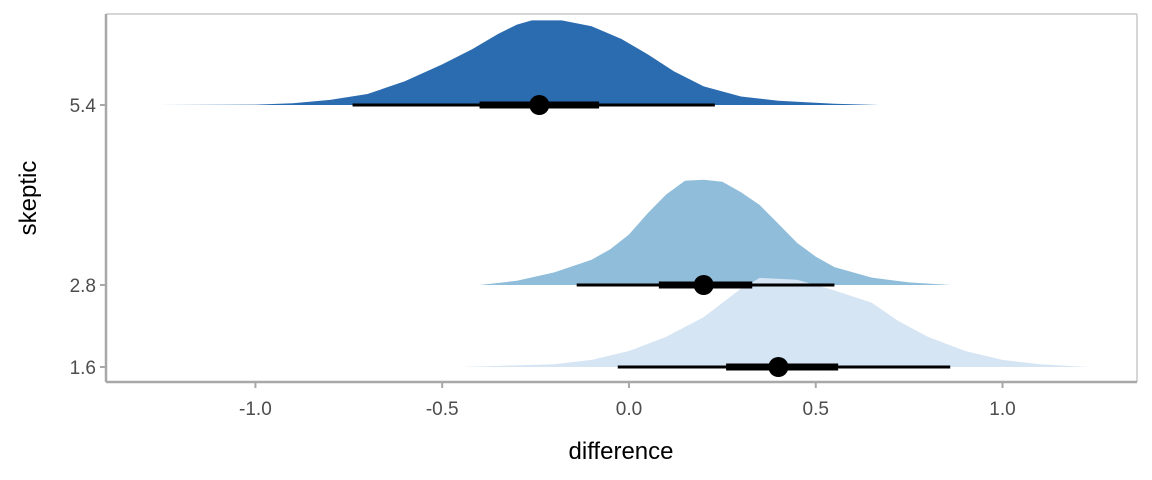  Describe the element at coordinates (816, 409) in the screenshot. I see `x-tick-label: 0.5` at that location.